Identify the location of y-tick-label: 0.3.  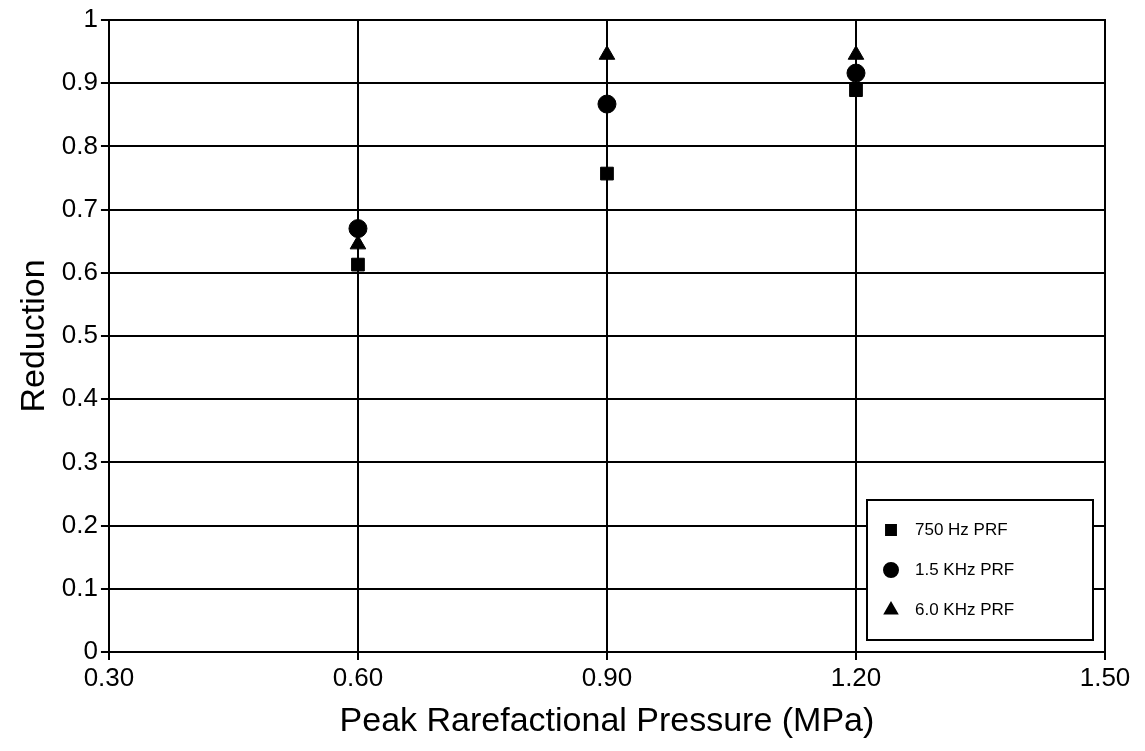
(79, 460).